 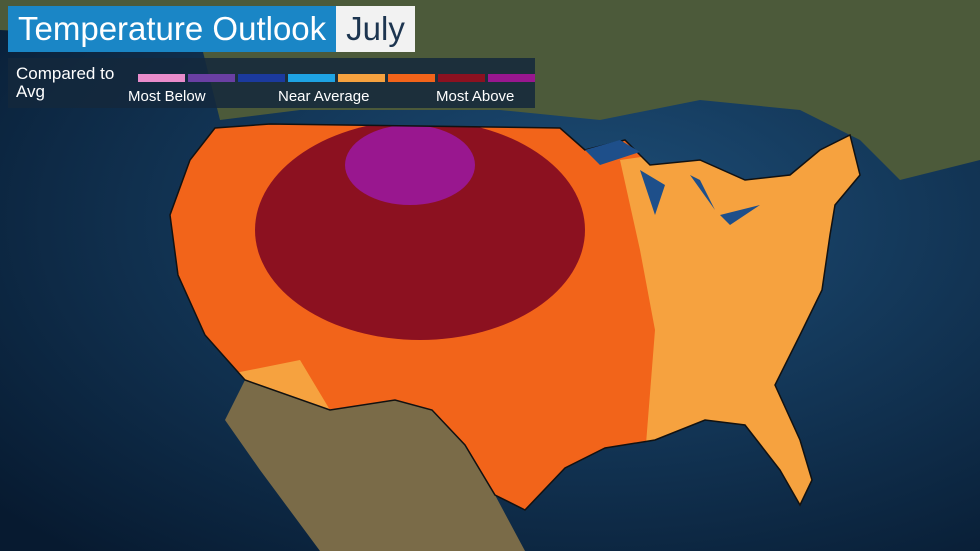 What do you see at coordinates (336, 78) in the screenshot?
I see `swatches` at bounding box center [336, 78].